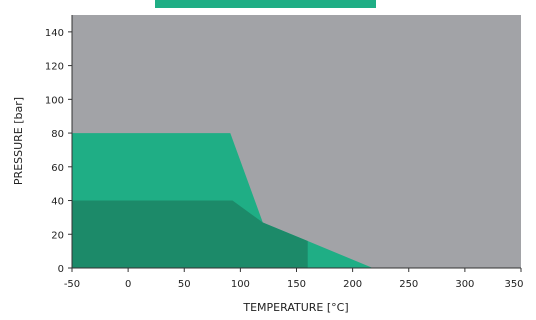  Describe the element at coordinates (128, 284) in the screenshot. I see `x-tick-label: 0` at that location.